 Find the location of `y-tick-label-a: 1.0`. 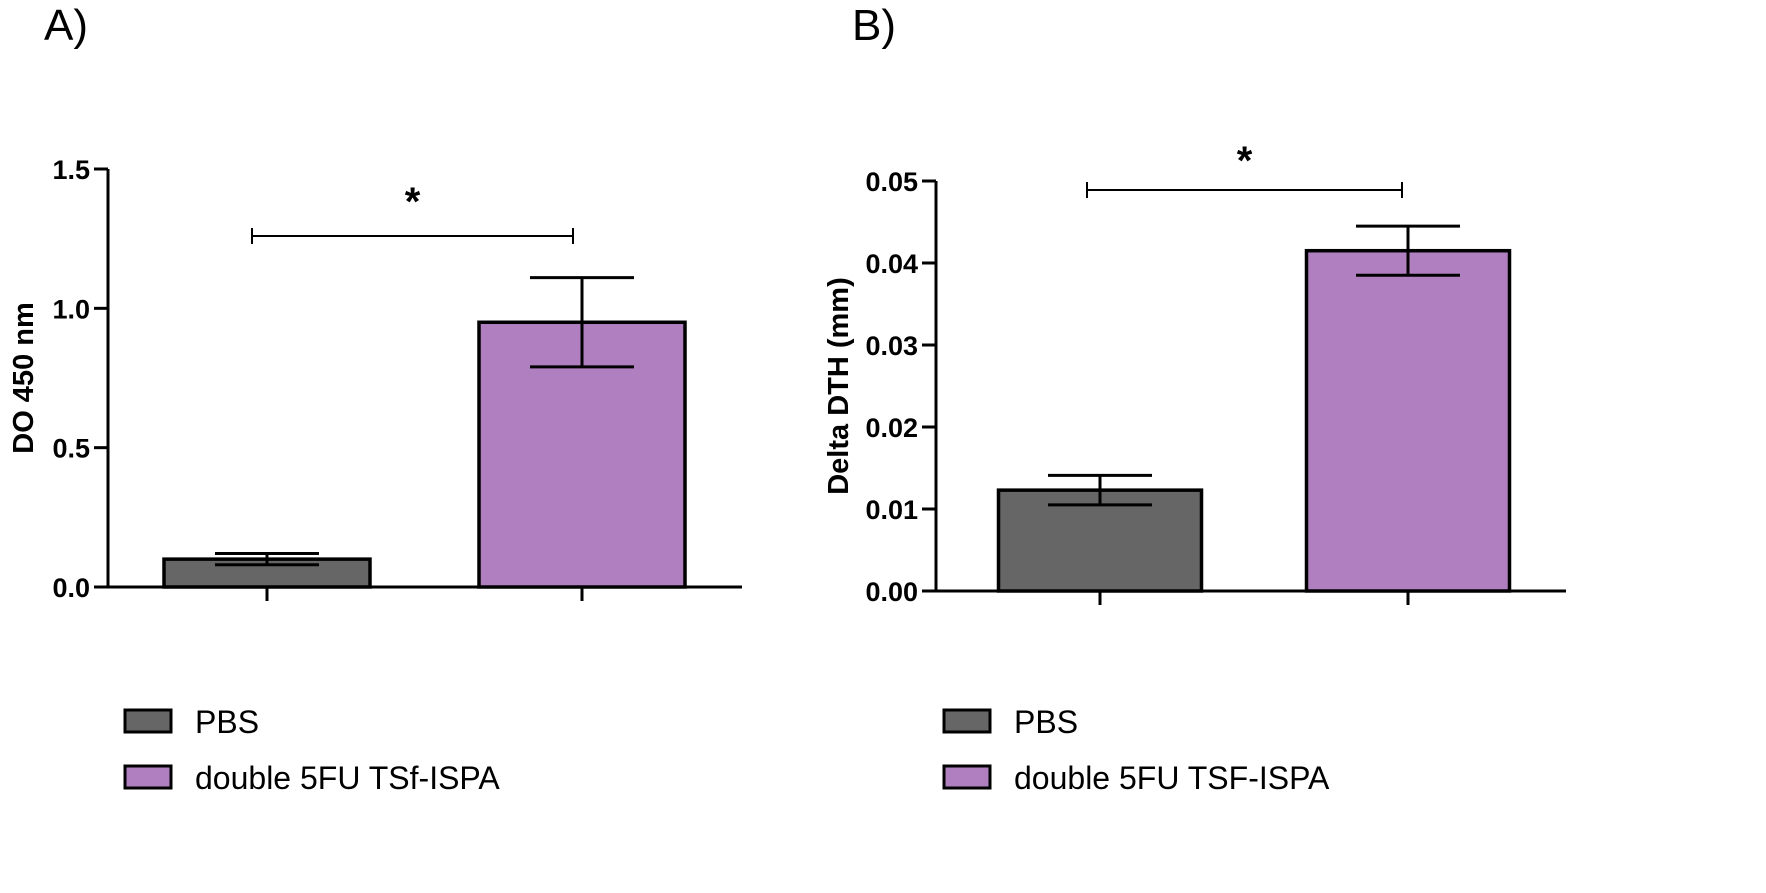

y-tick-label-a: 1.0 is located at coordinates (71, 309).